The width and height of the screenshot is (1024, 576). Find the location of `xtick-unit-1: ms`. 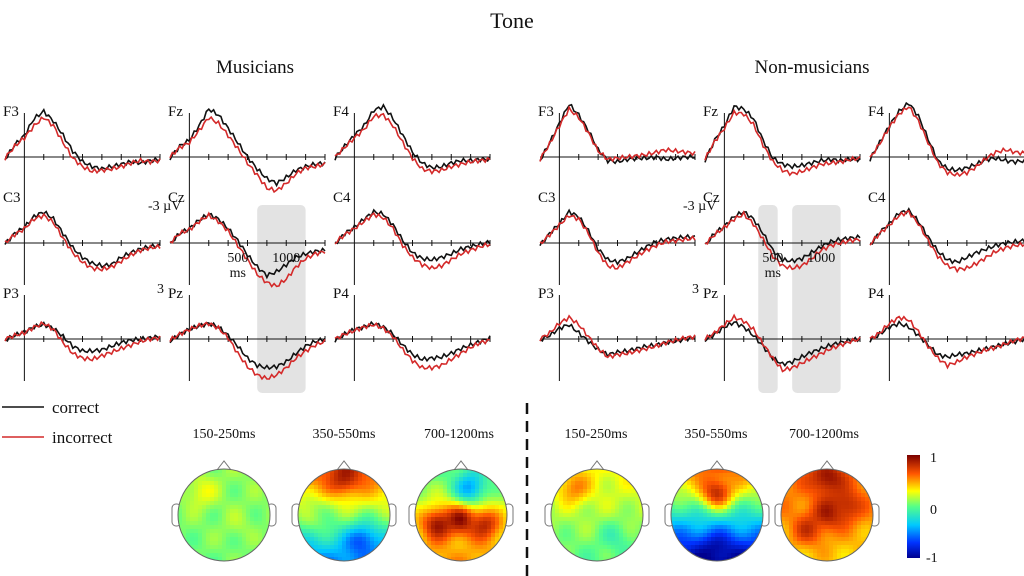

xtick-unit-1: ms is located at coordinates (773, 273).